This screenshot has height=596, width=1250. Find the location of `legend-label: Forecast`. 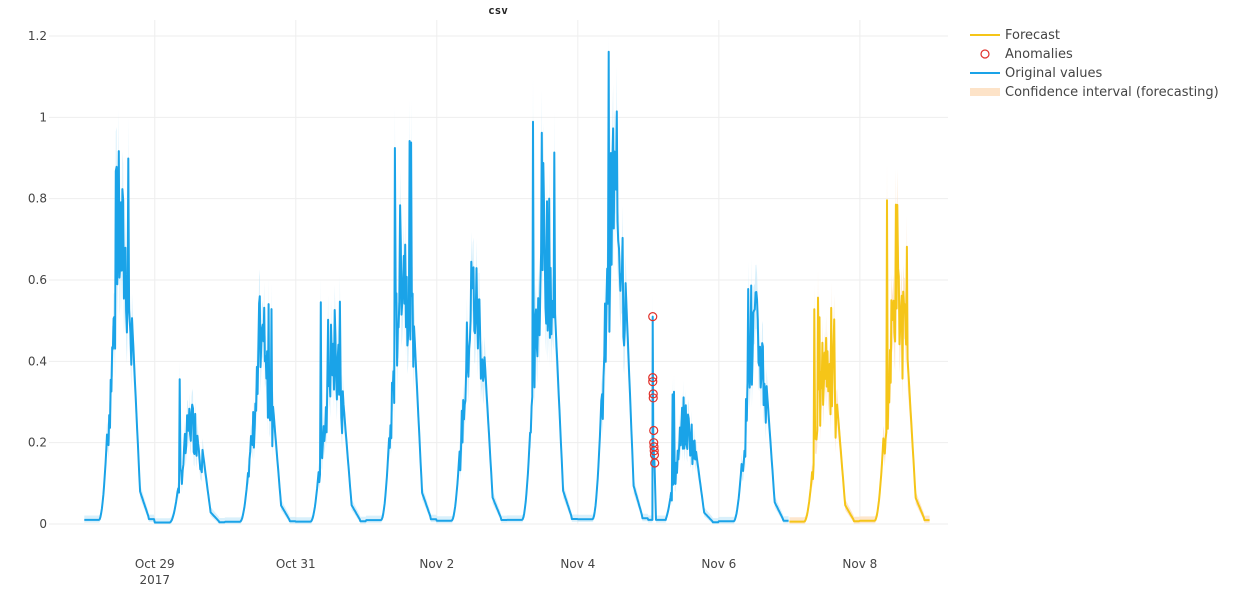

legend-label: Forecast is located at coordinates (1032, 35).